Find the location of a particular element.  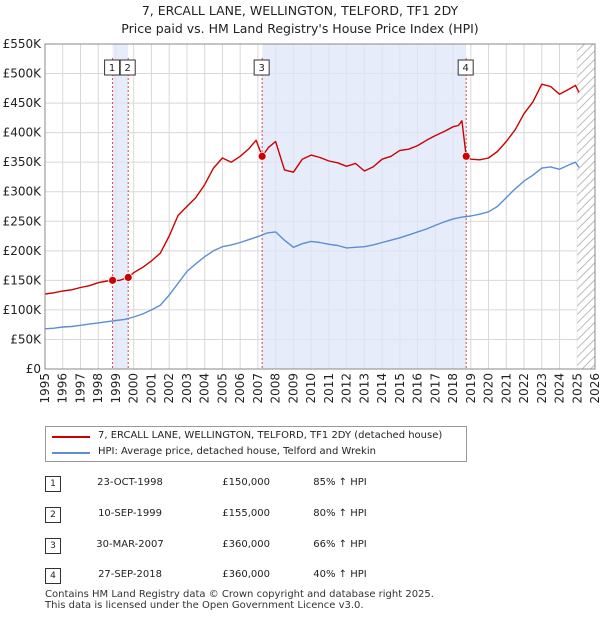

sale-row-1: 1 23-OCT-1998 £150,000 85% ↑ HPI is located at coordinates (255, 484).